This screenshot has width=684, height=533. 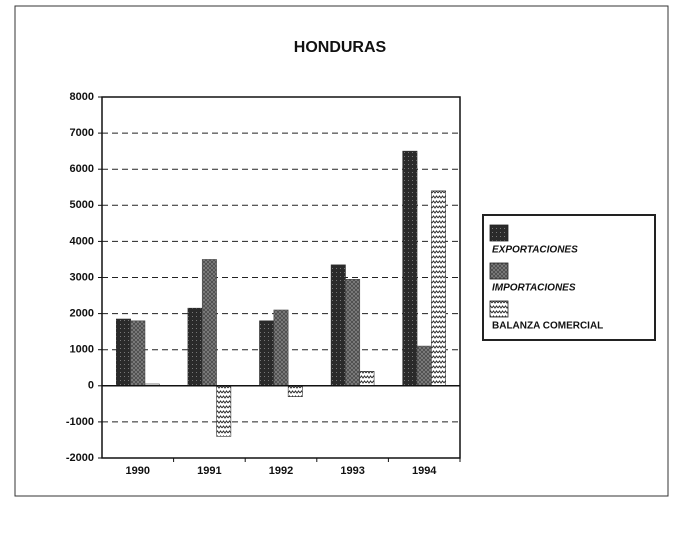 I want to click on x-tick-label: 1993, so click(x=352, y=471).